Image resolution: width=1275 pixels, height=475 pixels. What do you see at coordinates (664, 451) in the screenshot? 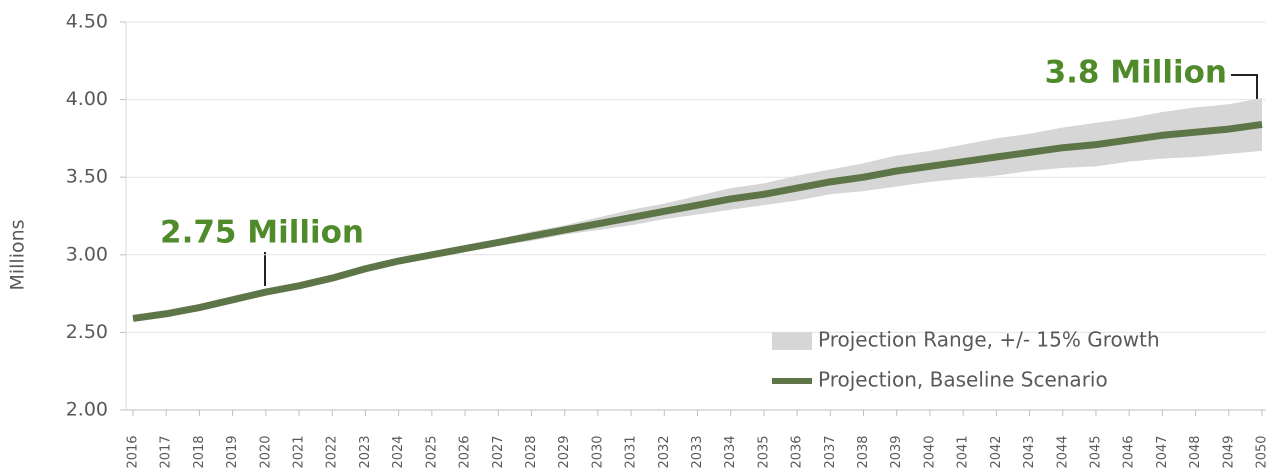
I see `x-tick-label: 2032` at bounding box center [664, 451].